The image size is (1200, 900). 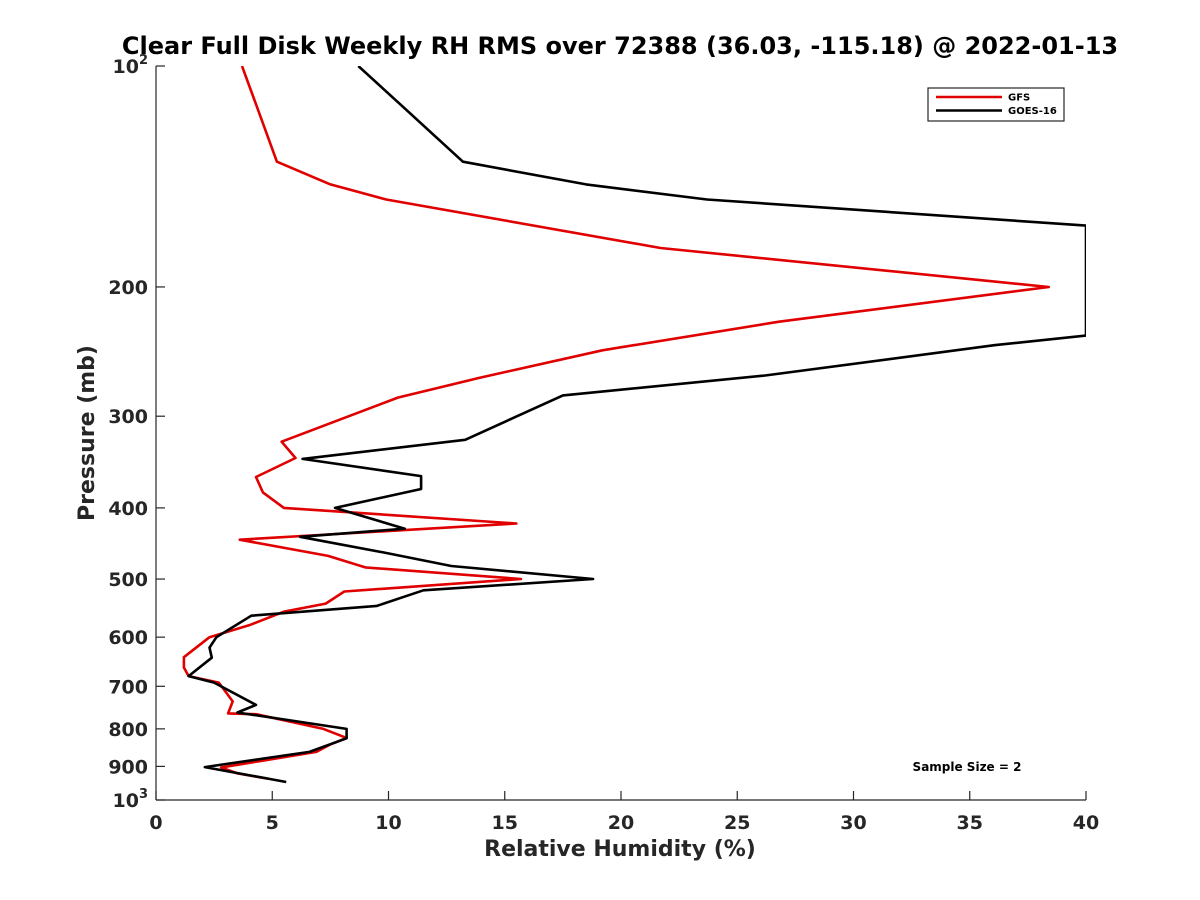 What do you see at coordinates (970, 823) in the screenshot?
I see `x-tick-label: 35` at bounding box center [970, 823].